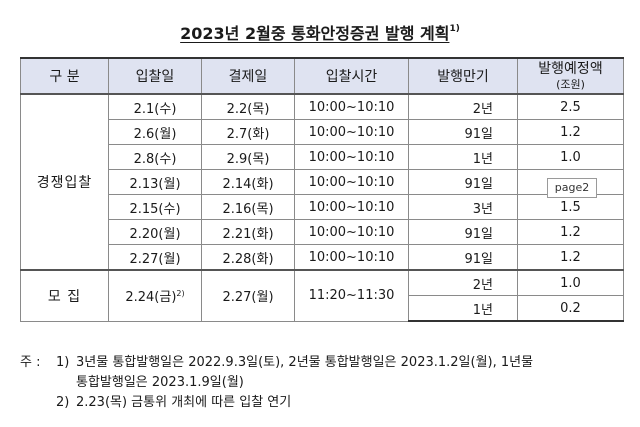 Image resolution: width=640 pixels, height=427 pixels. I want to click on bid-date-cell: 2.8(수), so click(155, 157).